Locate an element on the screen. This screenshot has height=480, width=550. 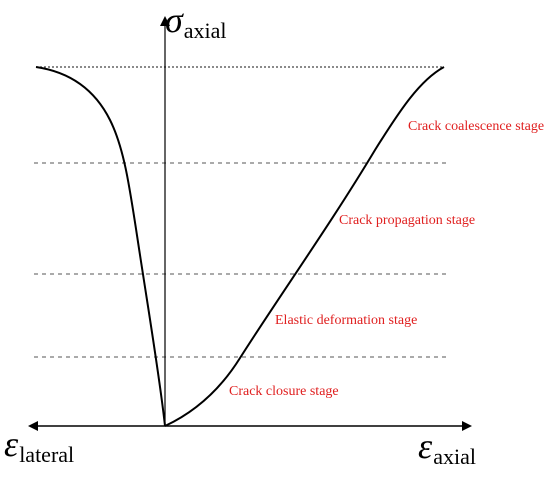
lateral-strain-axis-label: εlateral is located at coordinates (39, 445).